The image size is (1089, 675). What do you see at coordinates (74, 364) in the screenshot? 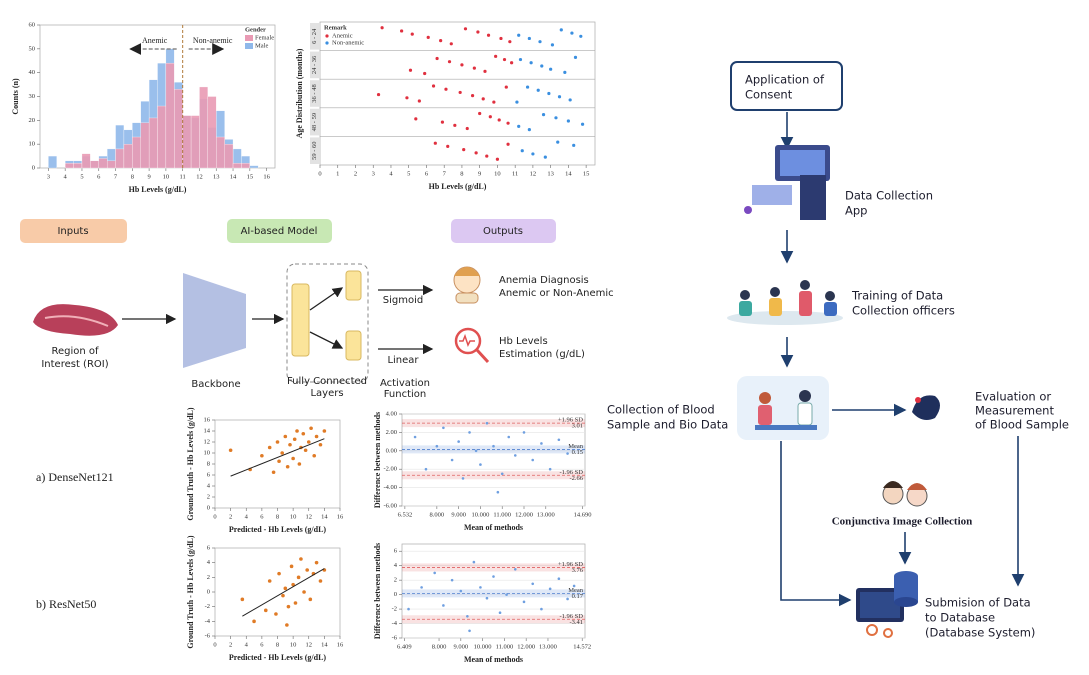
I see `input-label: Interest (ROI)` at bounding box center [74, 364].